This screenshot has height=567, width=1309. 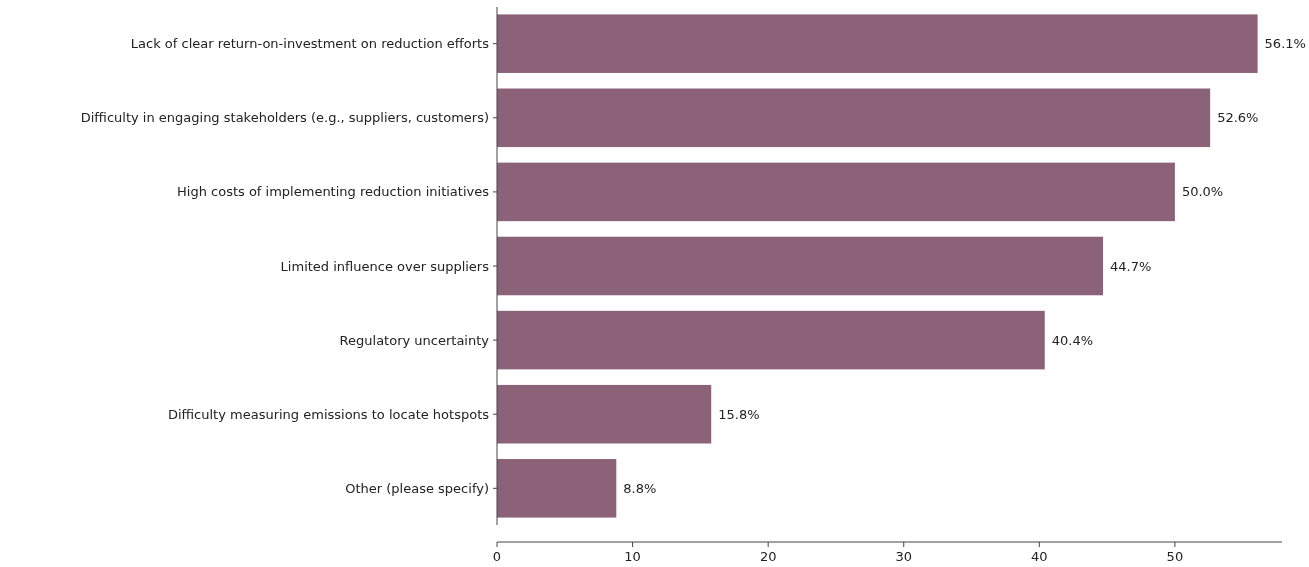 I want to click on x-tick-label: 30, so click(x=904, y=556).